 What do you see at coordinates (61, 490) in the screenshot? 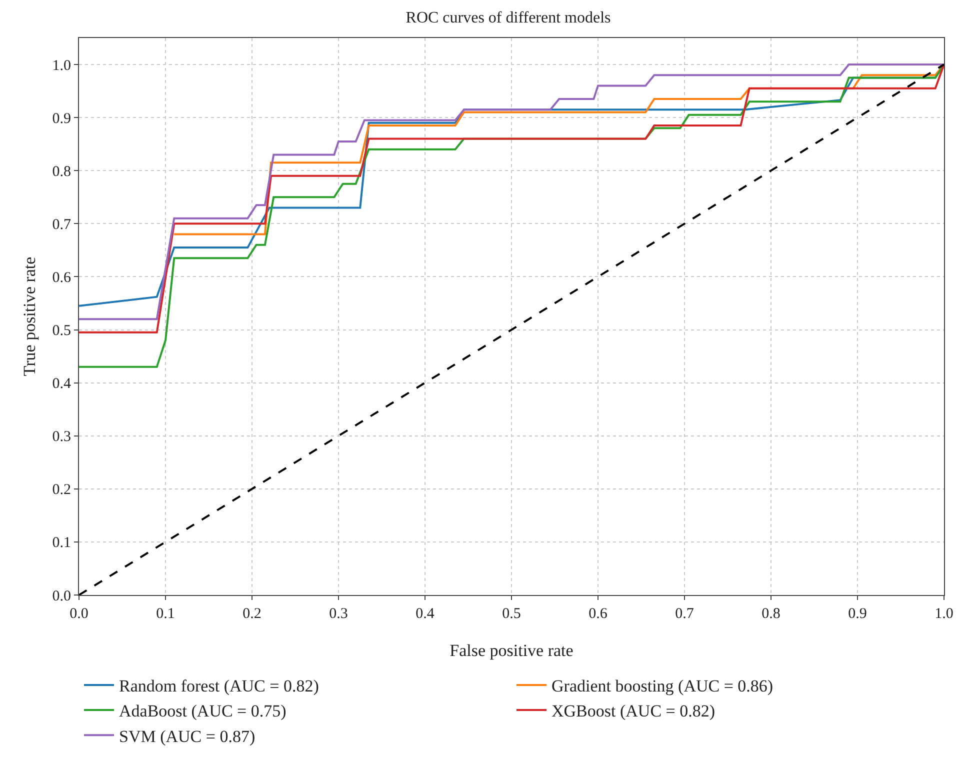
I see `y-tick-label: 0.2` at bounding box center [61, 490].